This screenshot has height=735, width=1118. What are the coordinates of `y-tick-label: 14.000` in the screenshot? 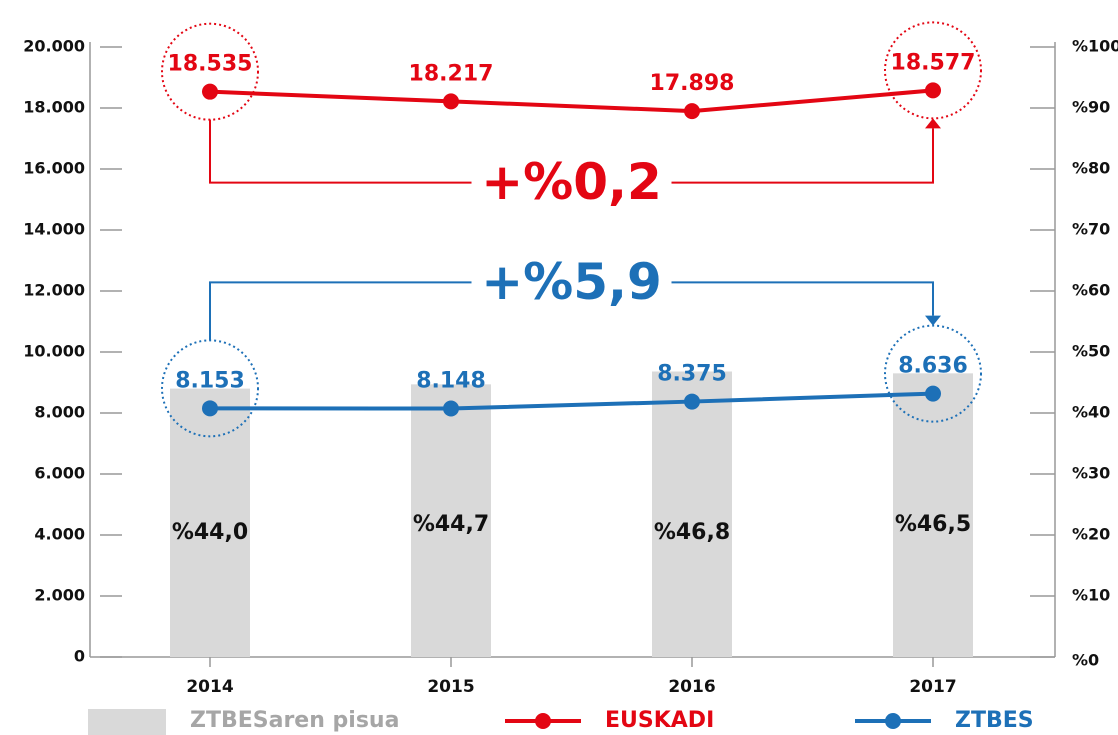 It's located at (54, 229).